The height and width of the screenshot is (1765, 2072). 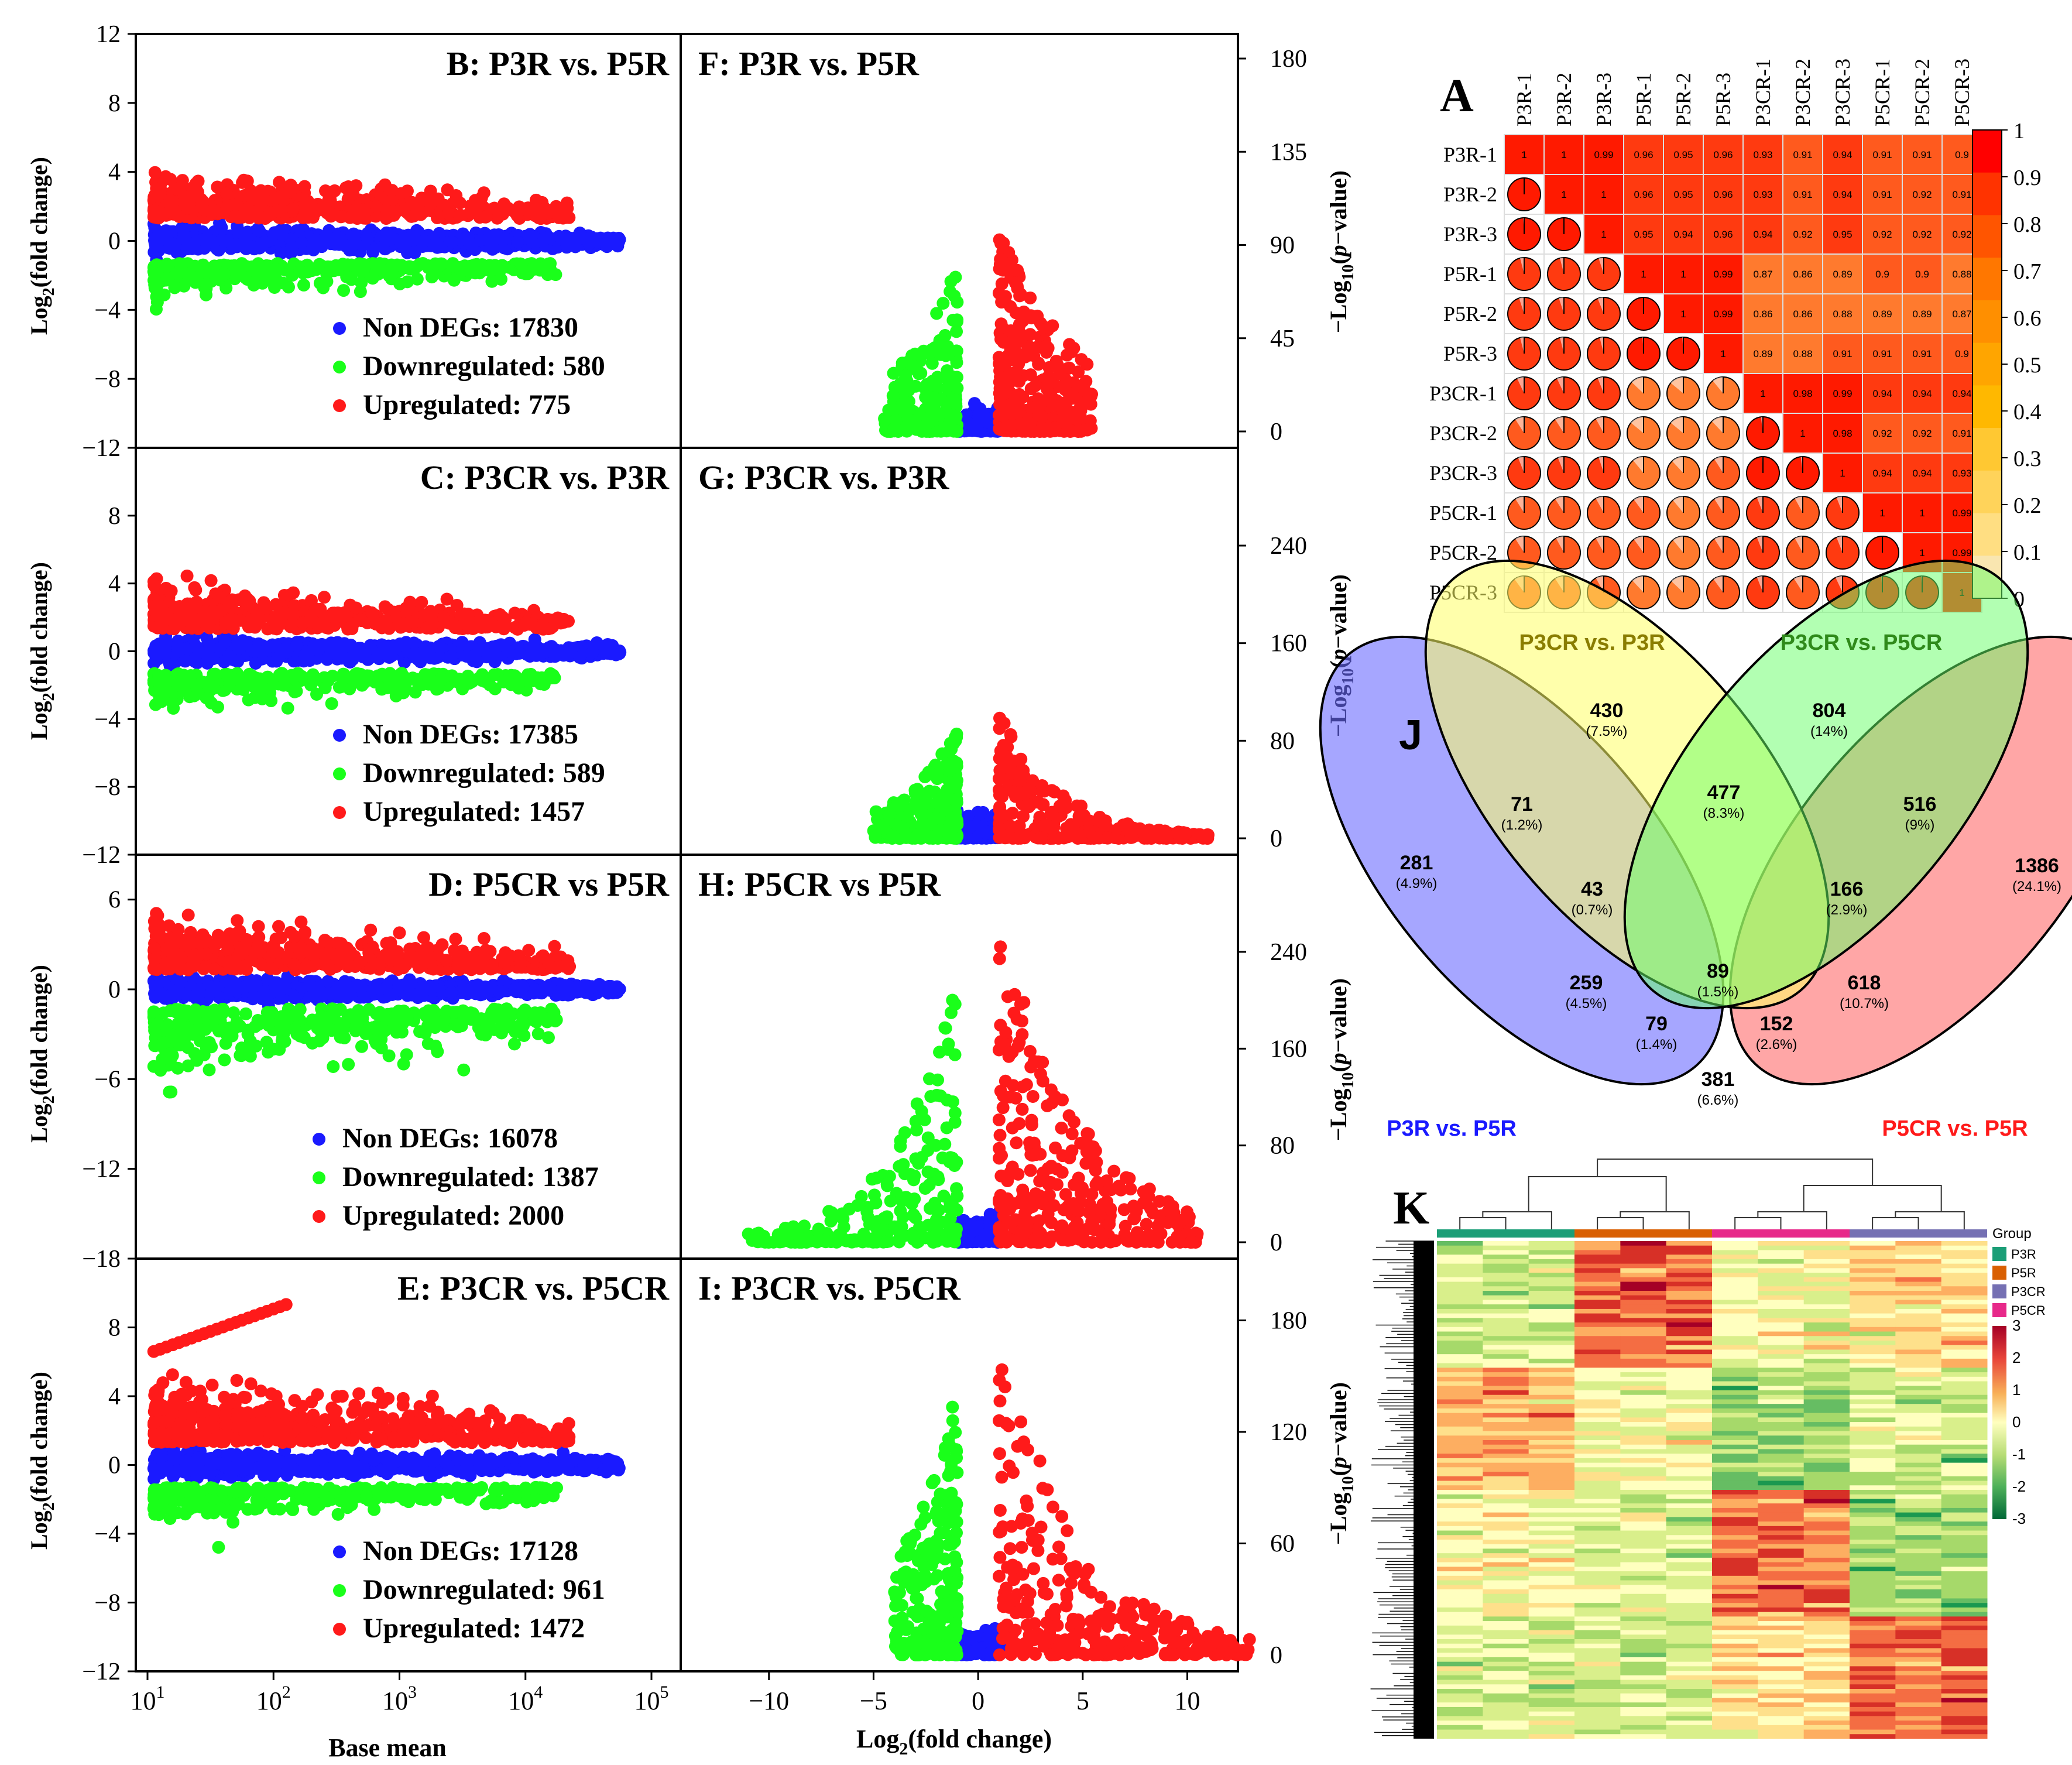 What do you see at coordinates (1283, 742) in the screenshot?
I see `volcano-ytick-label: 80` at bounding box center [1283, 742].